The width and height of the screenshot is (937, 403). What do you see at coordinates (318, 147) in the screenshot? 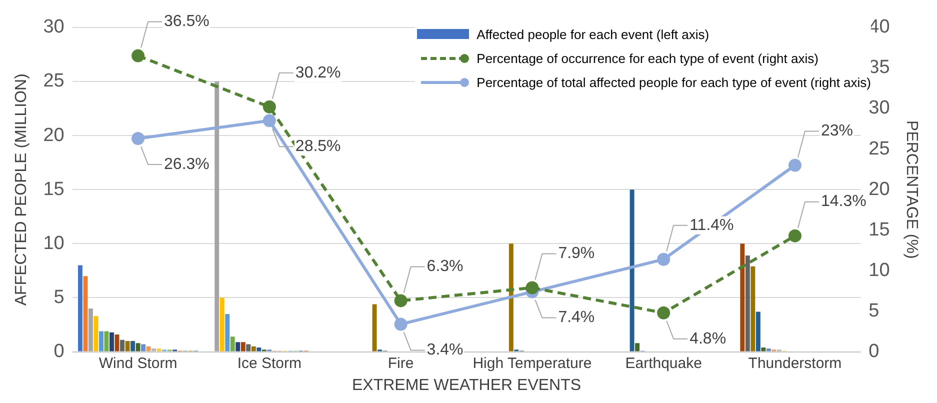
I see `data-label: 28.5%` at bounding box center [318, 147].